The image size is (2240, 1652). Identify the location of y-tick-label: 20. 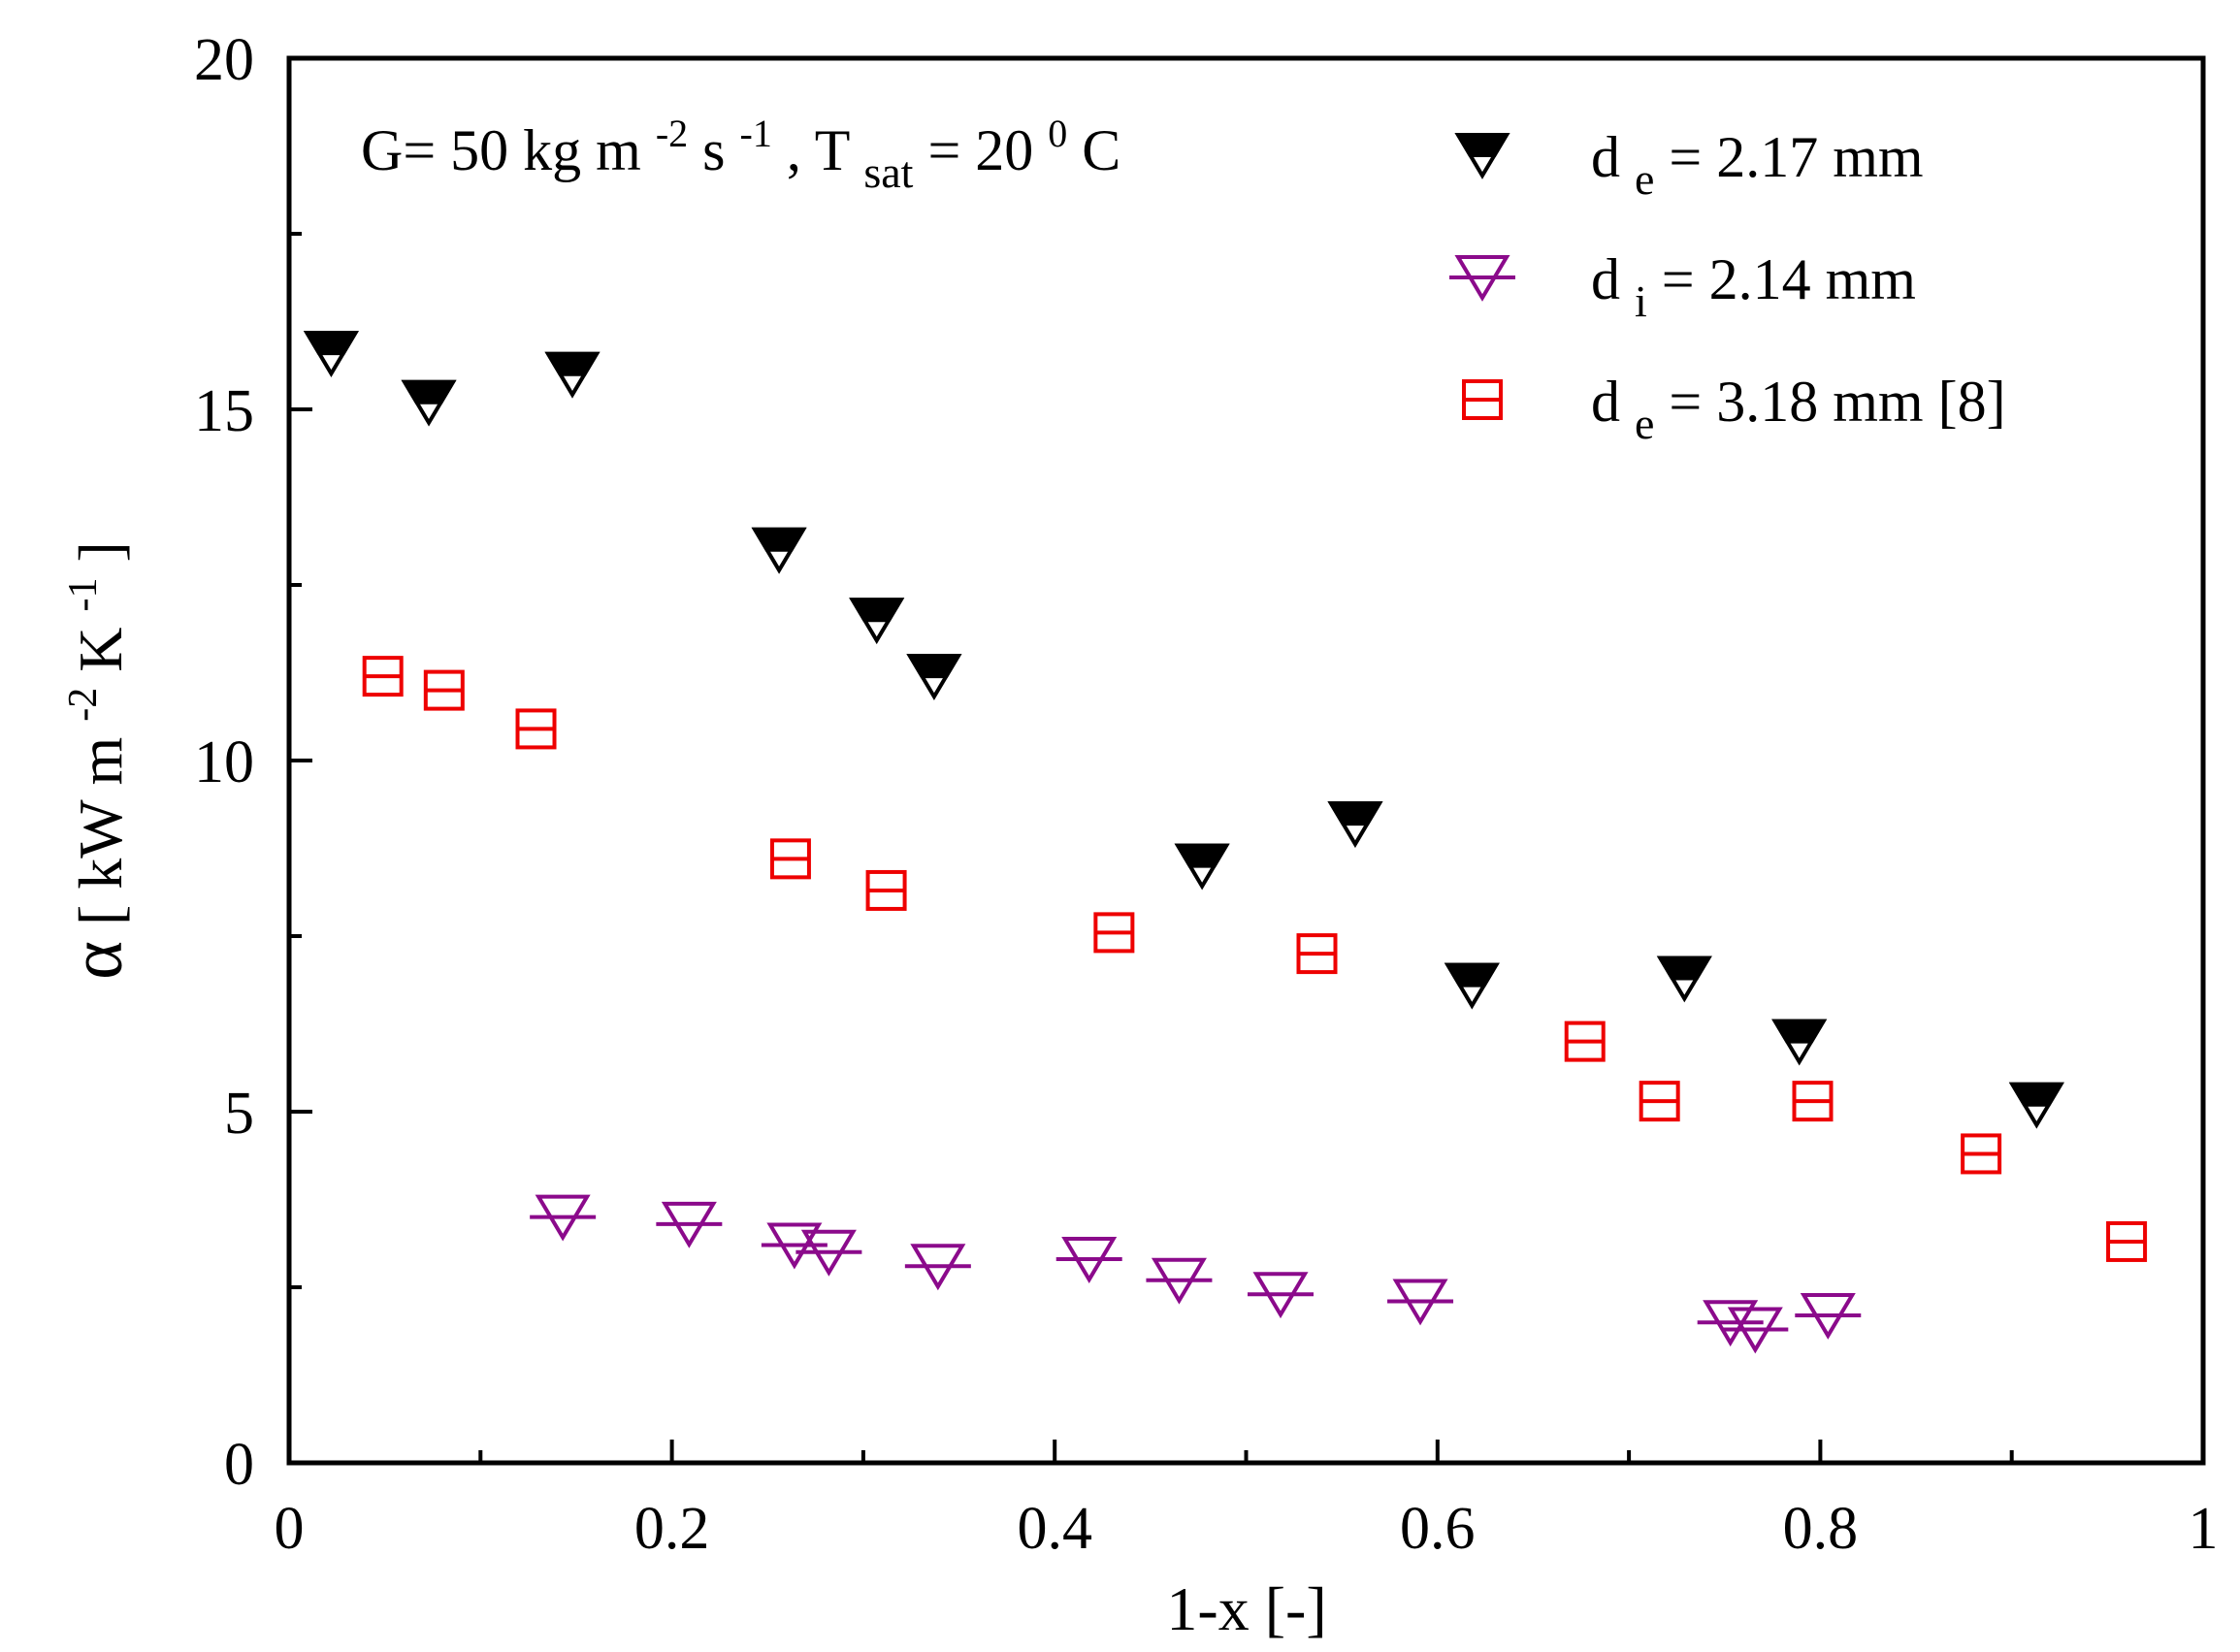
(224, 60).